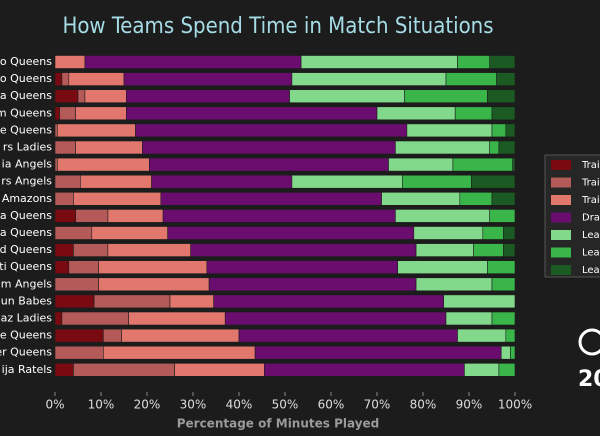 The image size is (600, 436). I want to click on y-tick-label: un Babes, so click(26, 300).